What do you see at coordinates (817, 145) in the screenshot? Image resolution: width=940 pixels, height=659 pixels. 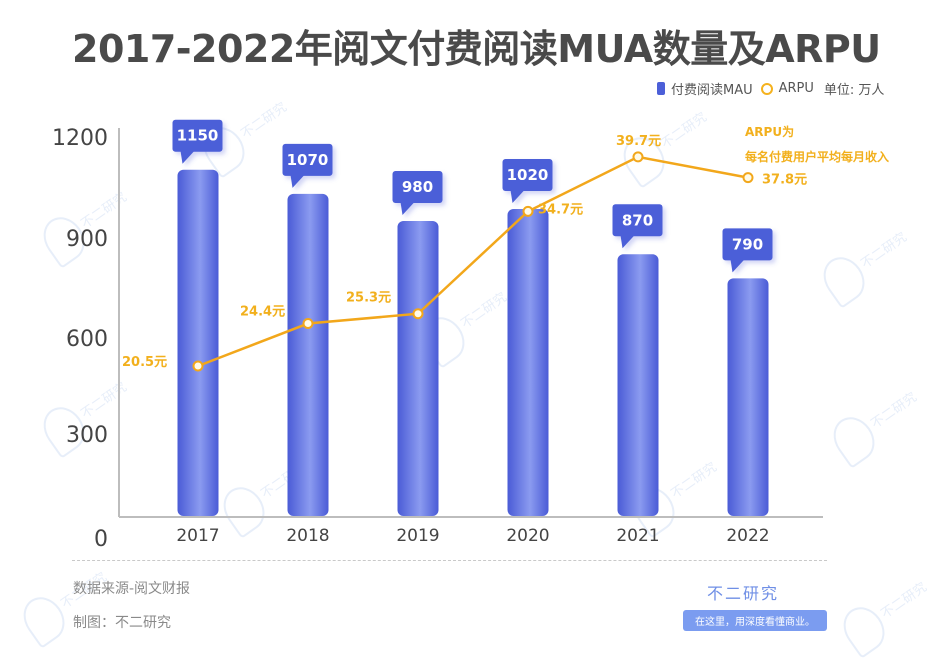 I see `arpu-note: ARPU为 每名付费用户平均每月收入` at bounding box center [817, 145].